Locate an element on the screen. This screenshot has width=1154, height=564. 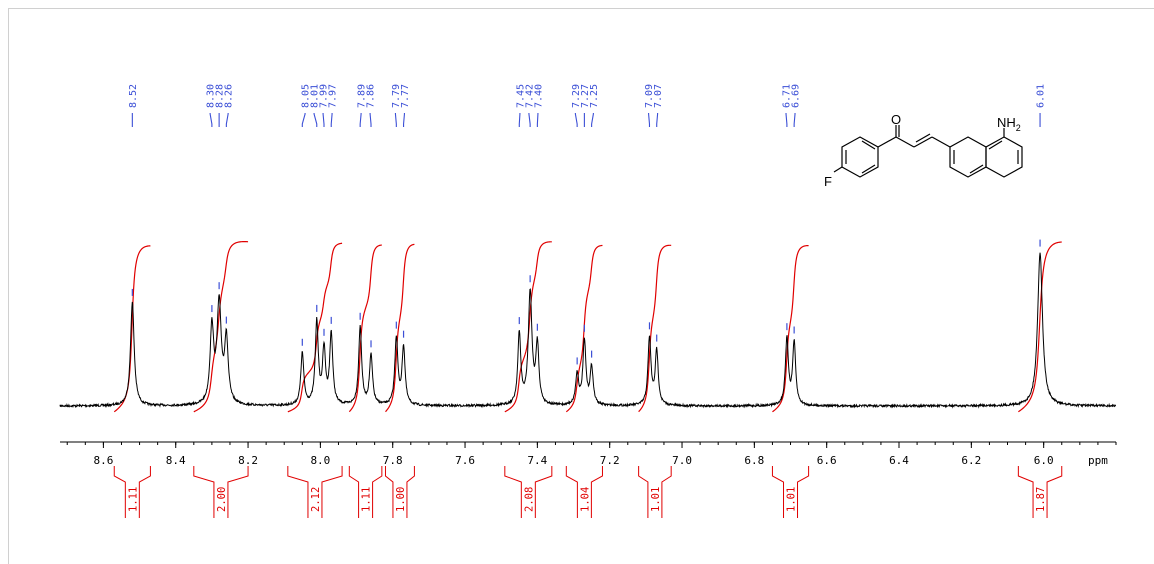
x-tick-label: 7.6 is located at coordinates (465, 460).